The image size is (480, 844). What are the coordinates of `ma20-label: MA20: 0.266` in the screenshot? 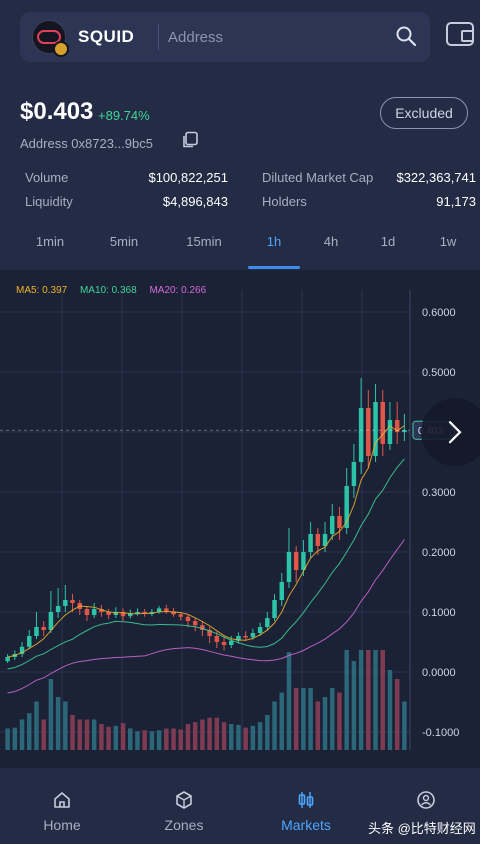 It's located at (178, 290).